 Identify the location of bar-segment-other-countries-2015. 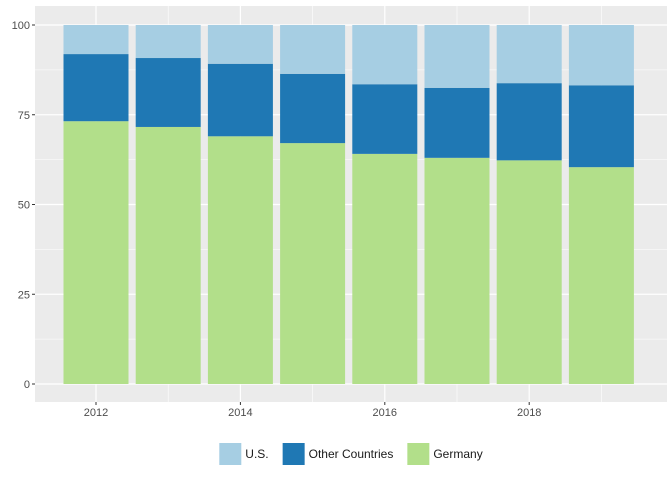
(313, 108).